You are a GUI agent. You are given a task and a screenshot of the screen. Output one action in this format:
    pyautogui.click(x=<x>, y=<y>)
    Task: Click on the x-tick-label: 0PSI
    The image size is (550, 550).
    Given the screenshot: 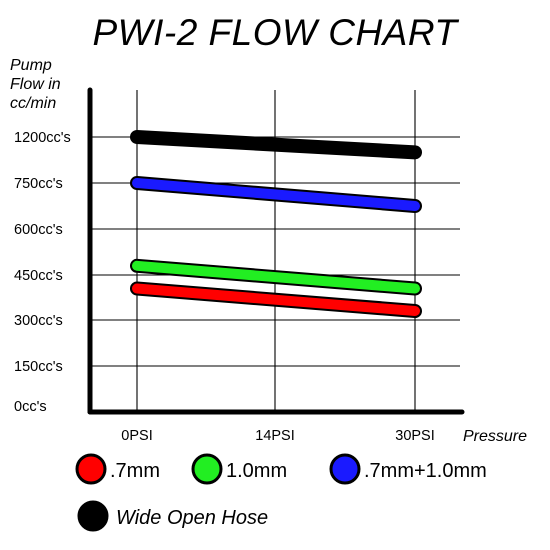 What is the action you would take?
    pyautogui.click(x=136, y=436)
    